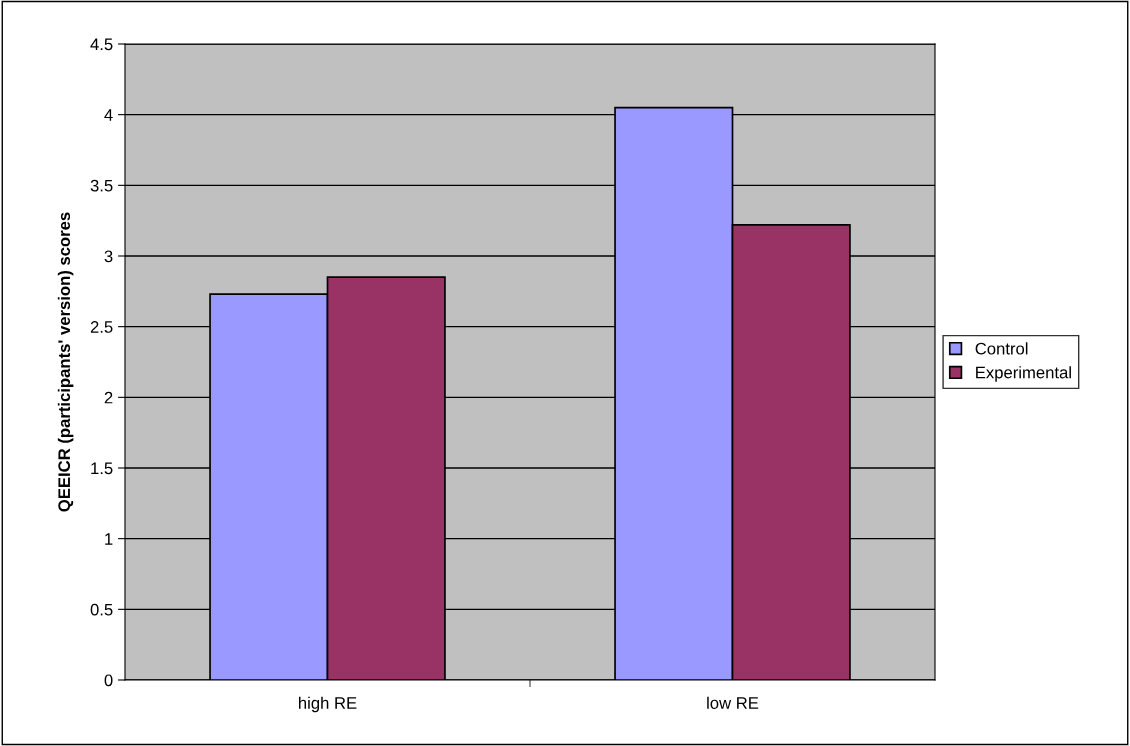  What do you see at coordinates (109, 539) in the screenshot?
I see `y-tick-label: 1` at bounding box center [109, 539].